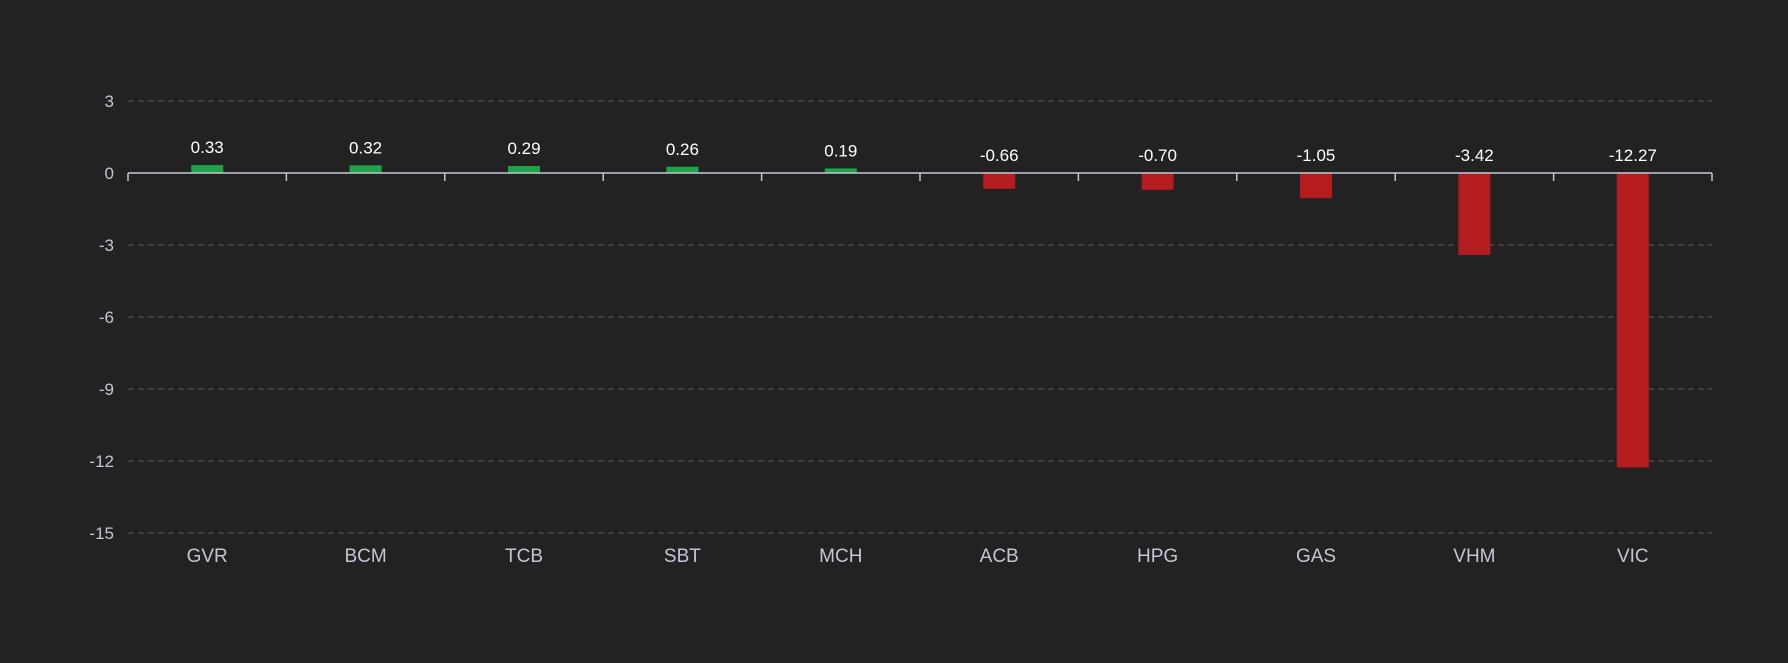  I want to click on x-tick-label: VHM, so click(1474, 556).